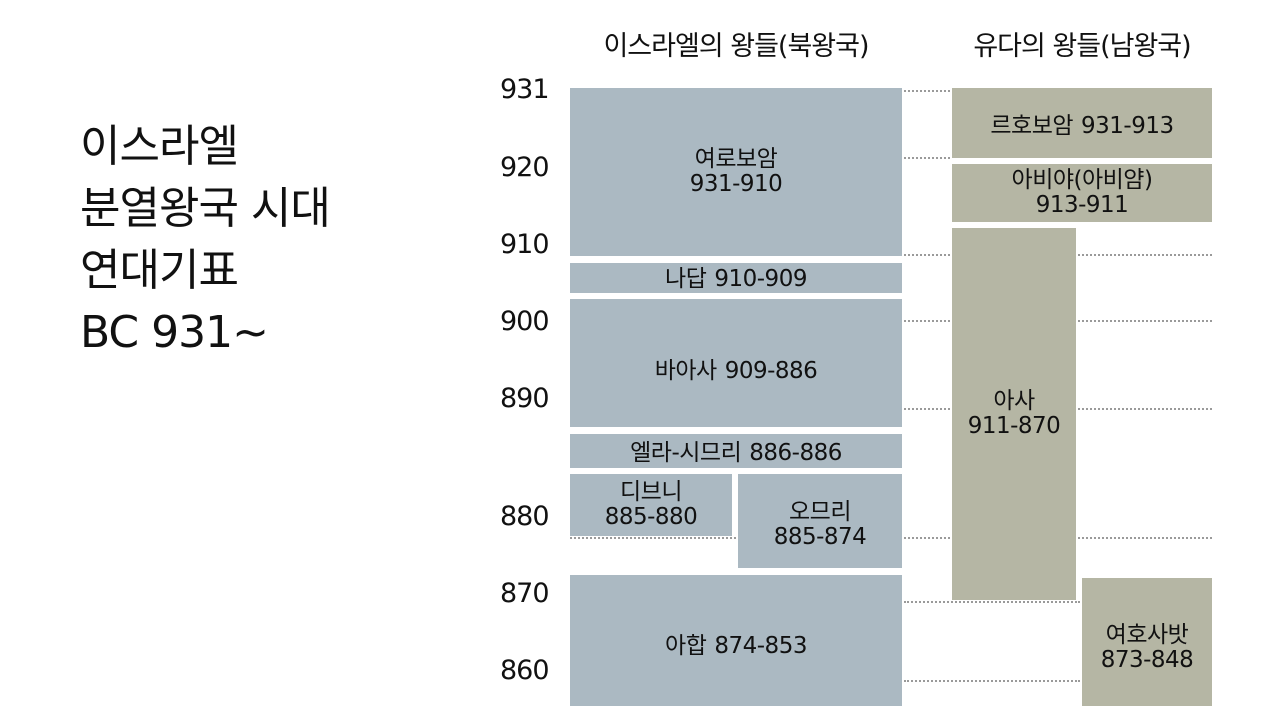 The image size is (1280, 720). Describe the element at coordinates (205, 208) in the screenshot. I see `title-line: 분열왕국 시대` at that location.